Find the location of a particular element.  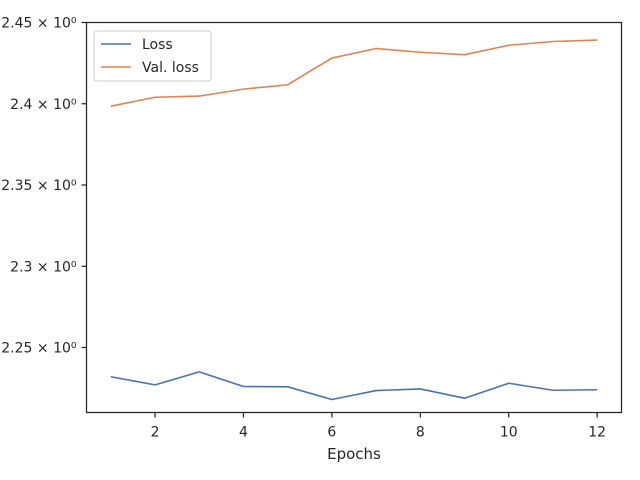

y-tick-label: 2.4 × 10⁰ is located at coordinates (43, 105).